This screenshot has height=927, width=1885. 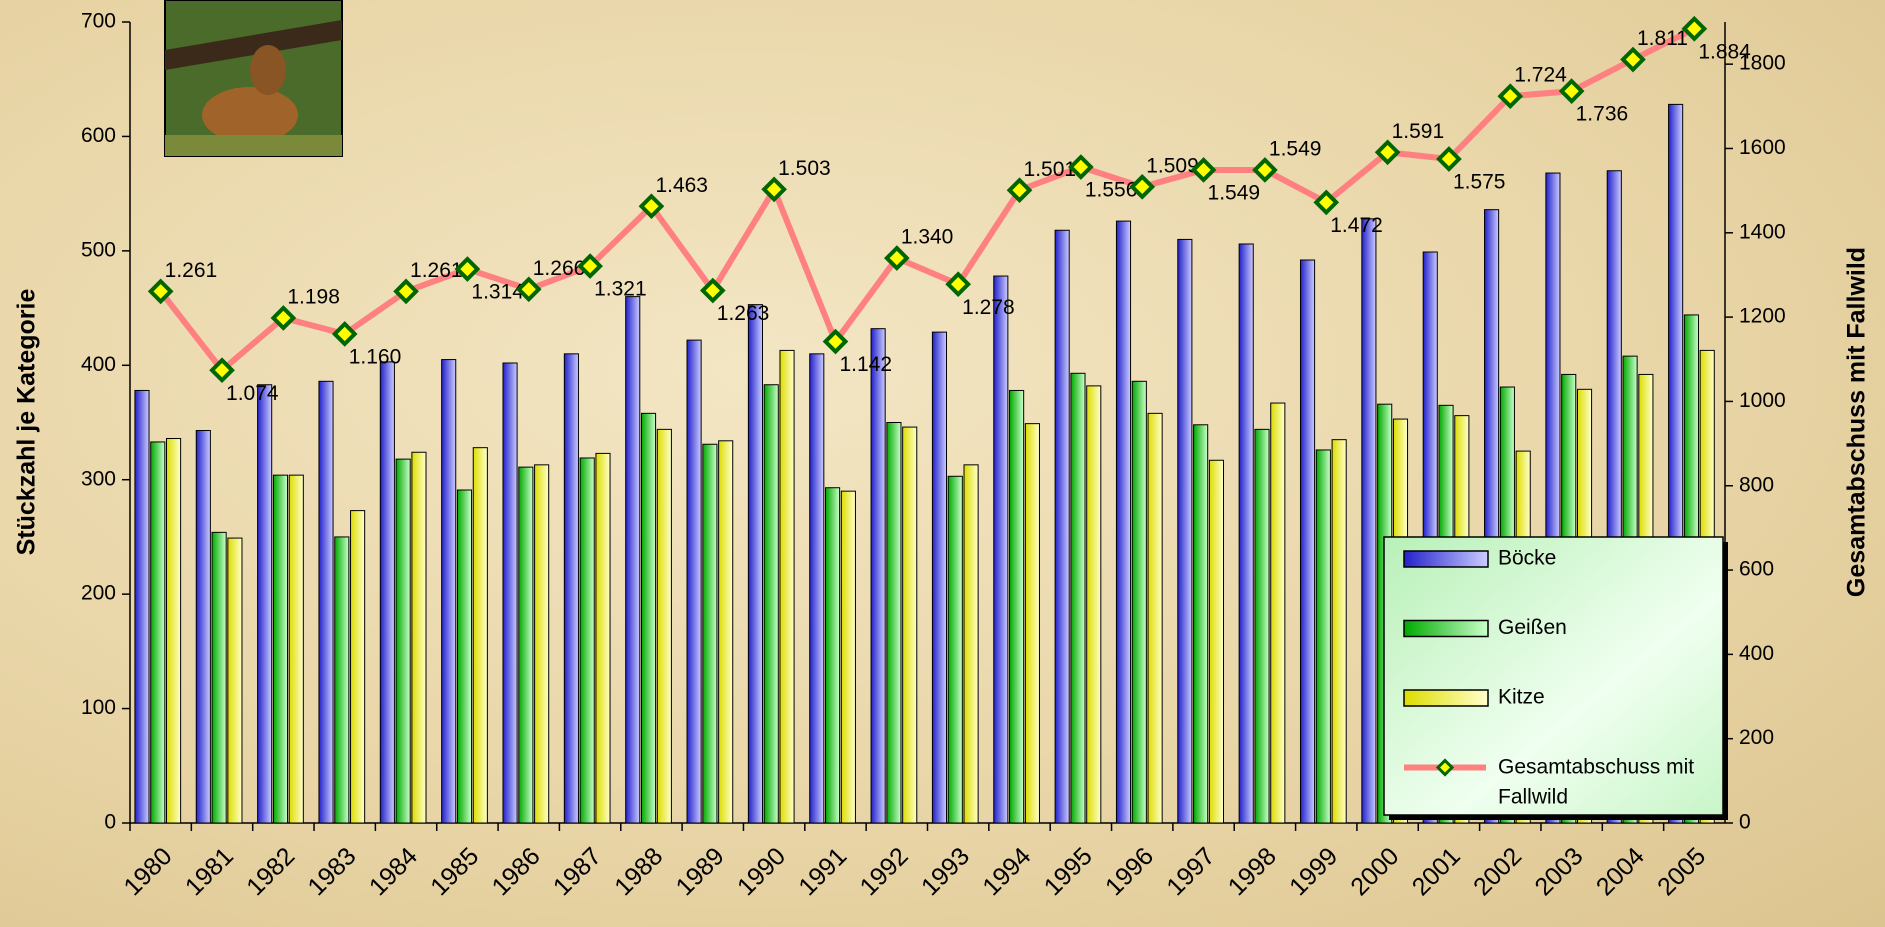 What do you see at coordinates (743, 313) in the screenshot?
I see `data-label: 1.263` at bounding box center [743, 313].